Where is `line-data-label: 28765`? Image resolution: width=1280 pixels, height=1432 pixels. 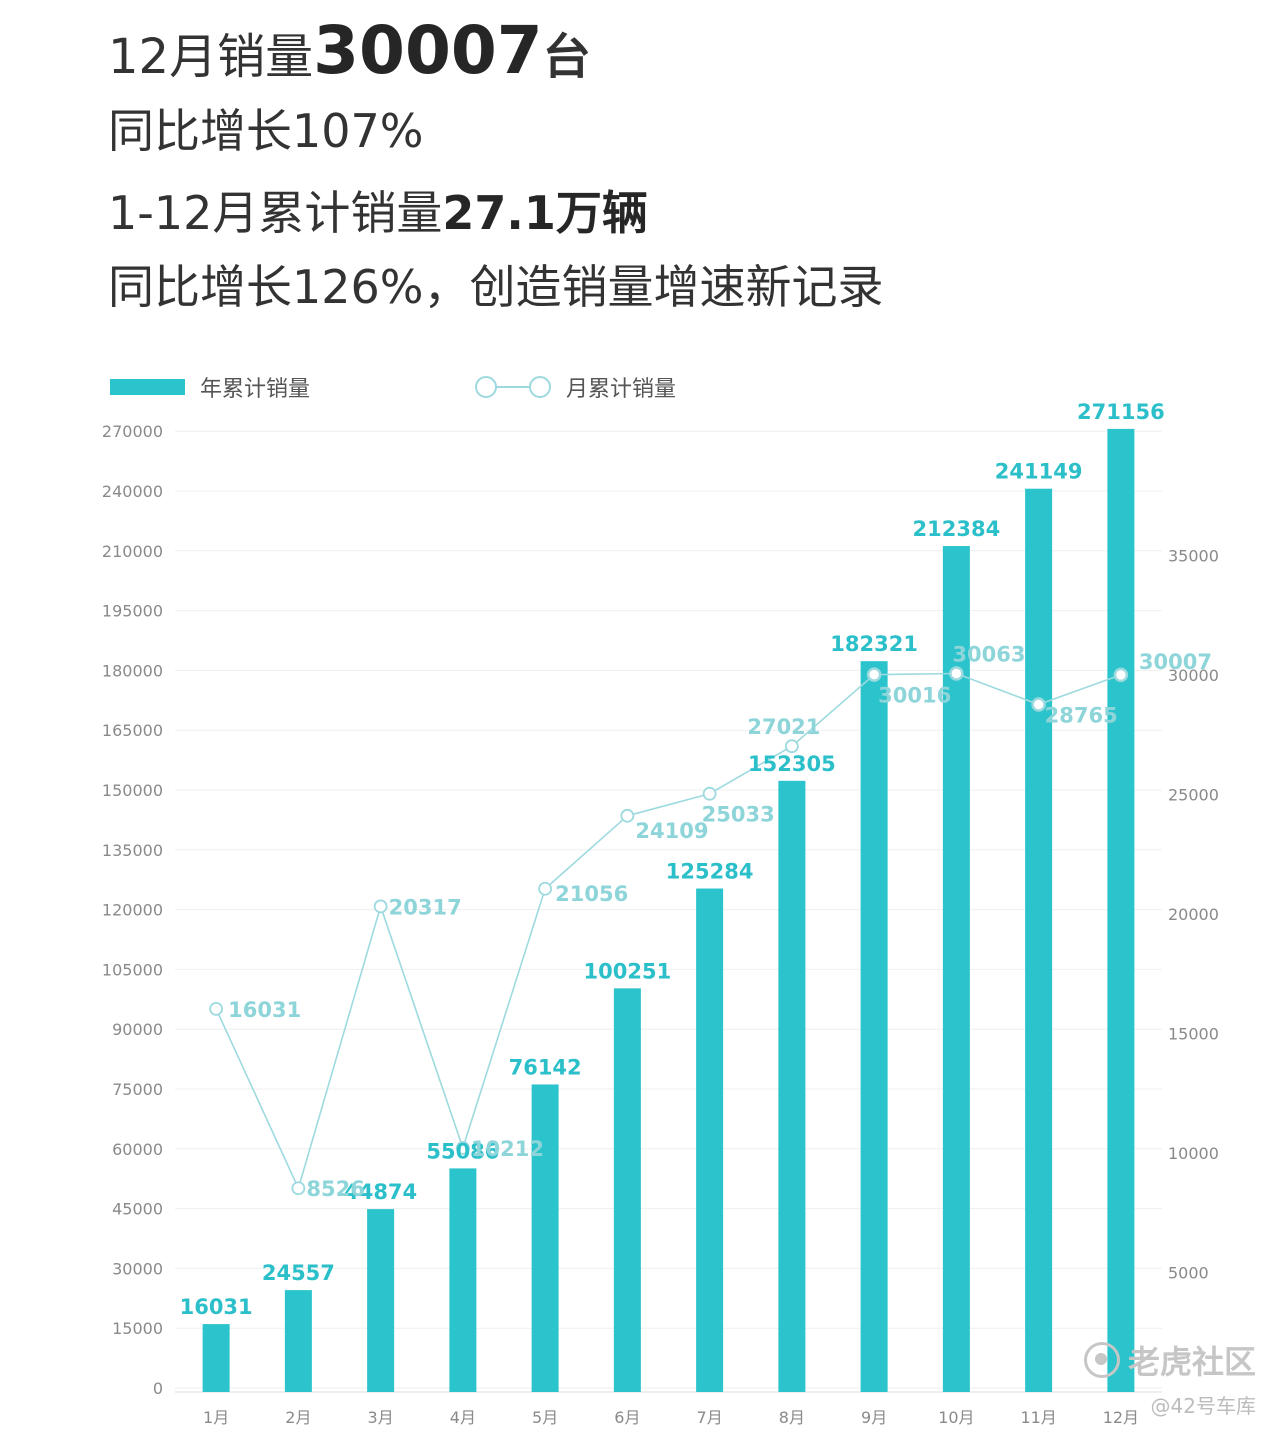
line-data-label: 28765 is located at coordinates (1081, 716).